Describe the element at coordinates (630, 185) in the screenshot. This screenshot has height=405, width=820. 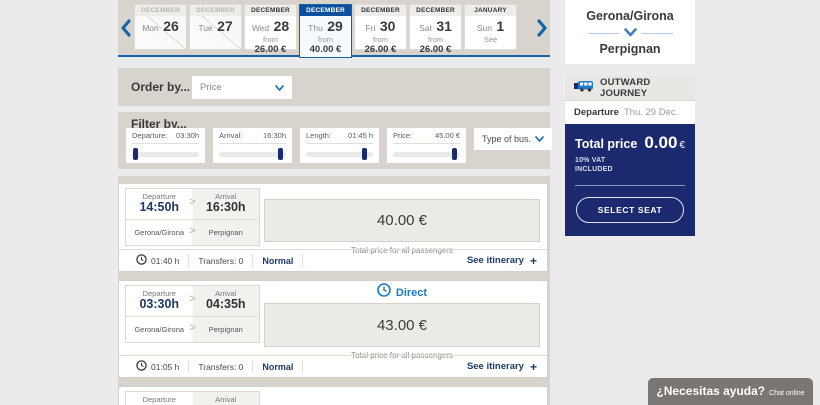
I see `divider` at that location.